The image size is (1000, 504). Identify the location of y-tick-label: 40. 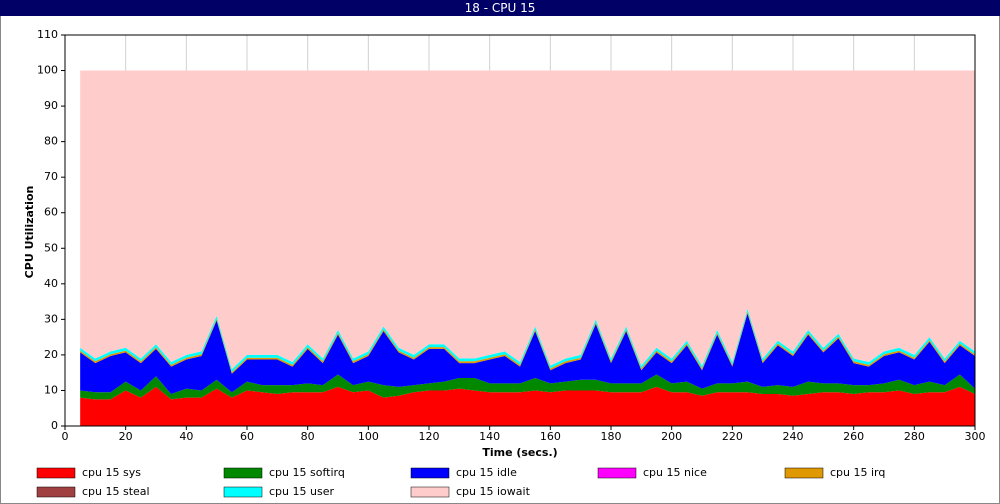
(51, 283).